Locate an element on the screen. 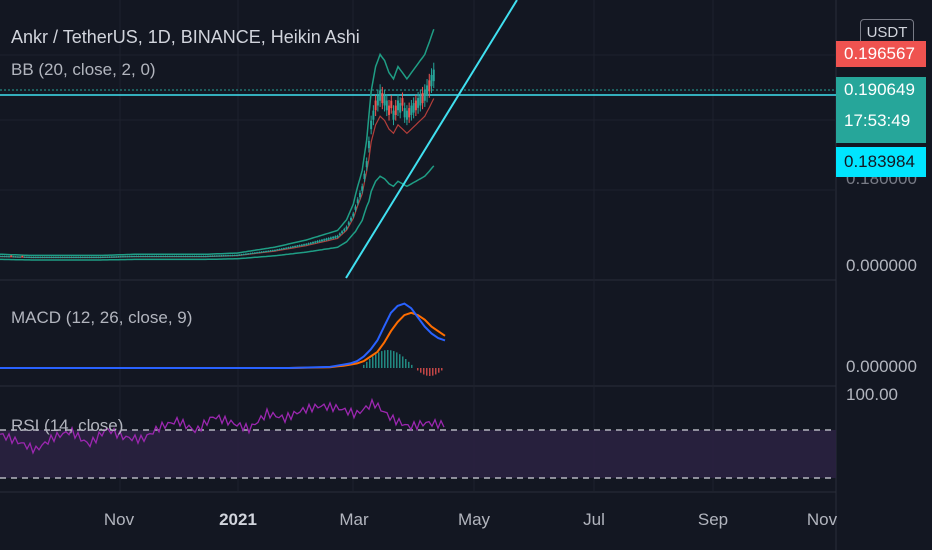 The image size is (932, 550). x-tick-may: May is located at coordinates (474, 519).